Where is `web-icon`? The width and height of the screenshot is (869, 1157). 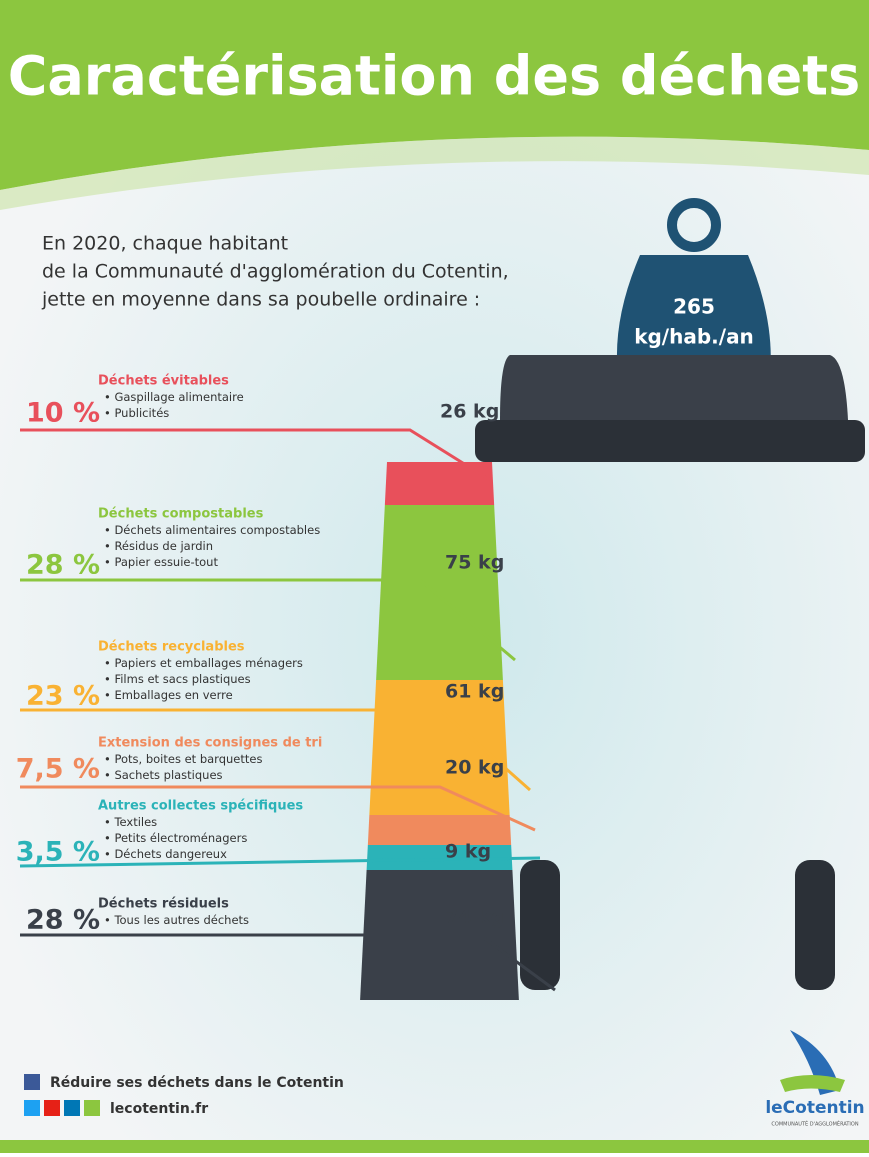
web-icon is located at coordinates (92, 1108).